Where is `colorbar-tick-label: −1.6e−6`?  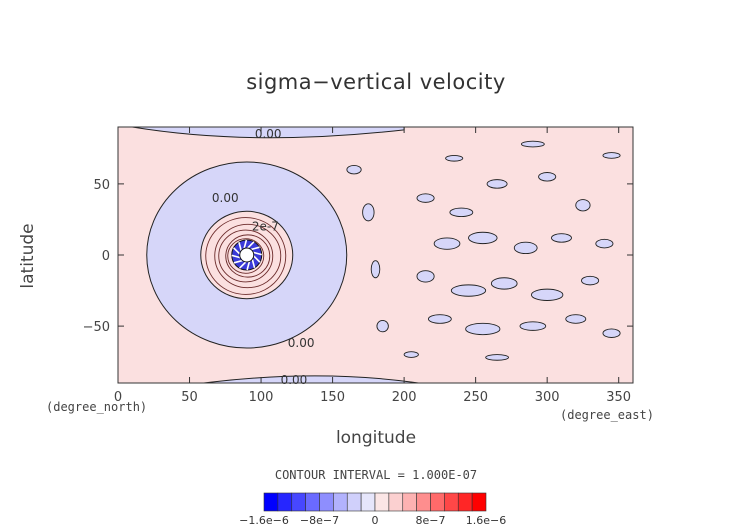 colorbar-tick-label: −1.6e−6 is located at coordinates (264, 520).